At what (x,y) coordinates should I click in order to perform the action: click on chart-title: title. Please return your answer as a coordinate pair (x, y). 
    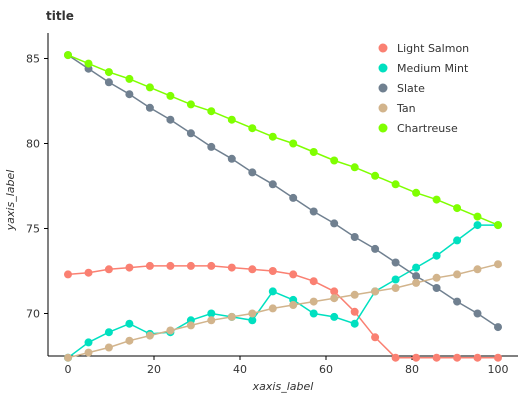
    Looking at the image, I should click on (60, 16).